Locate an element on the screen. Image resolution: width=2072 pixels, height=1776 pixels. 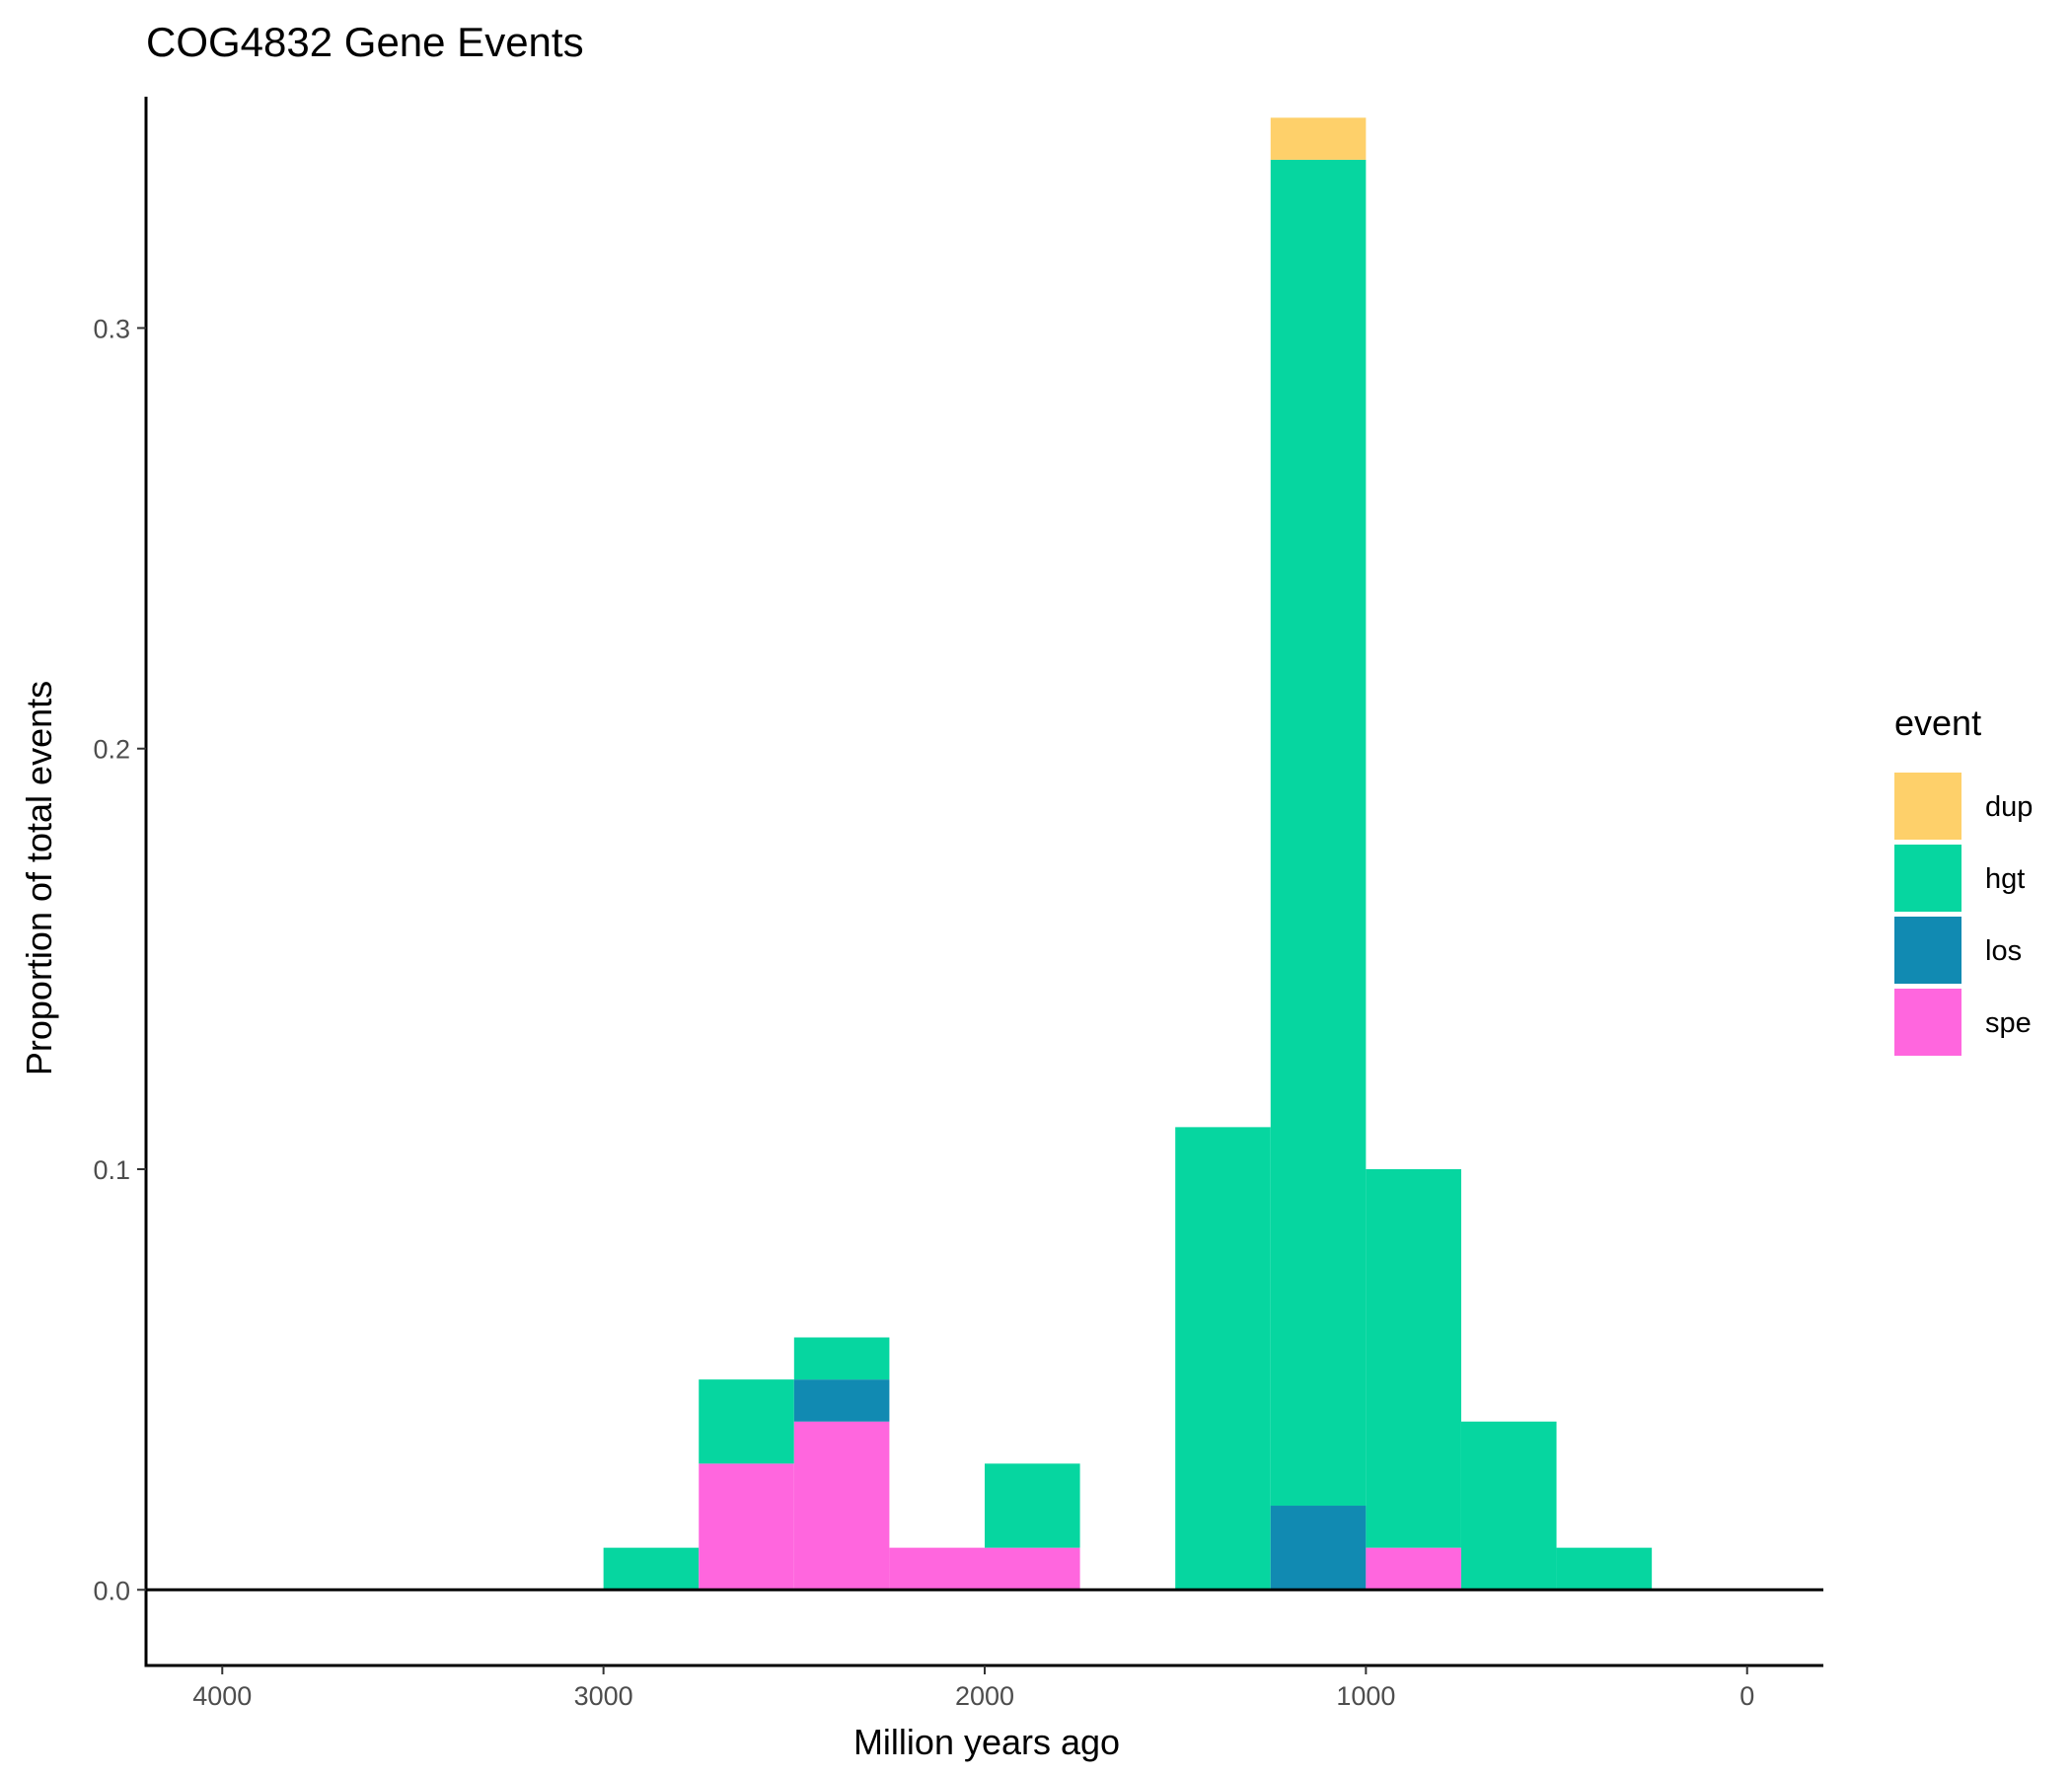
legend-label-spe: spe is located at coordinates (2009, 1023).